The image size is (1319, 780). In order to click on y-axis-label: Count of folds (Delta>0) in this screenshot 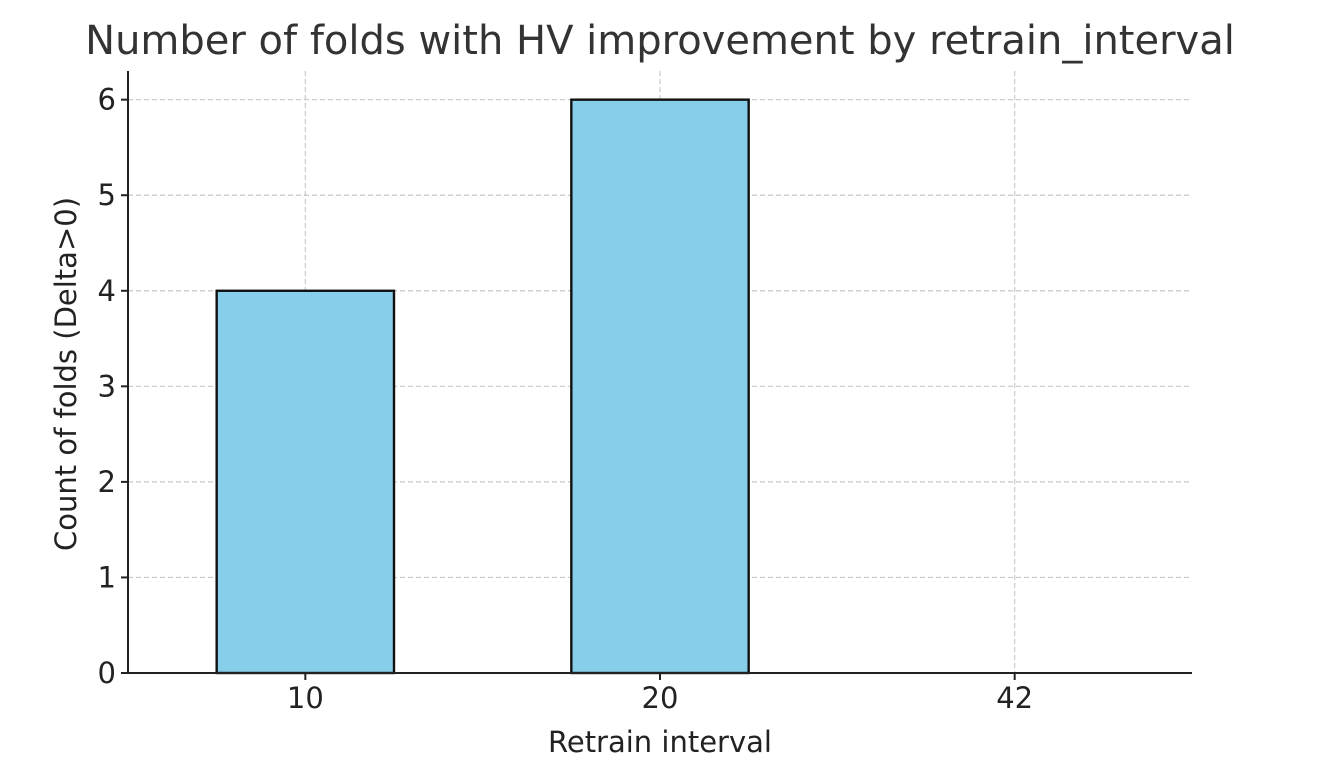, I will do `click(66, 374)`.